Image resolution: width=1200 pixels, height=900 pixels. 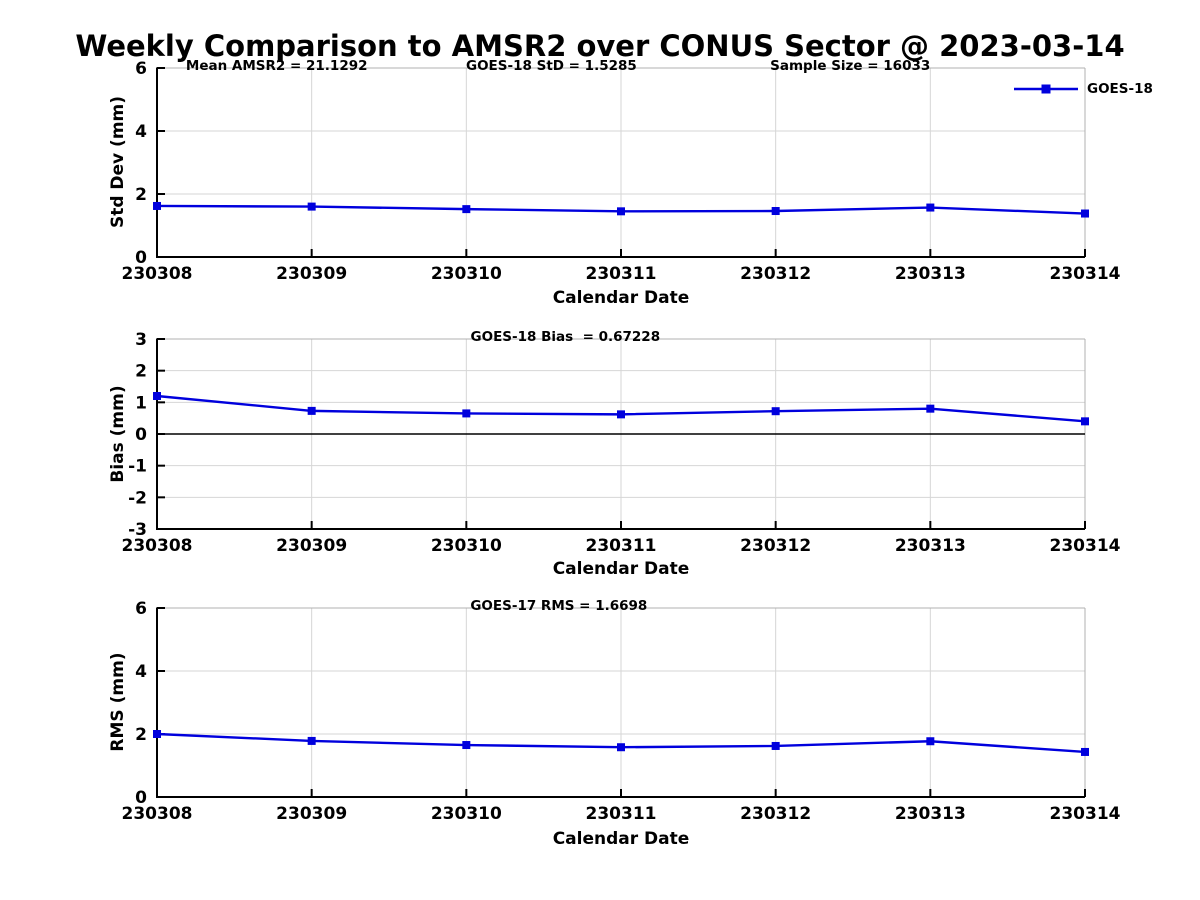 I want to click on y-tick-label: -3, so click(x=137, y=530).